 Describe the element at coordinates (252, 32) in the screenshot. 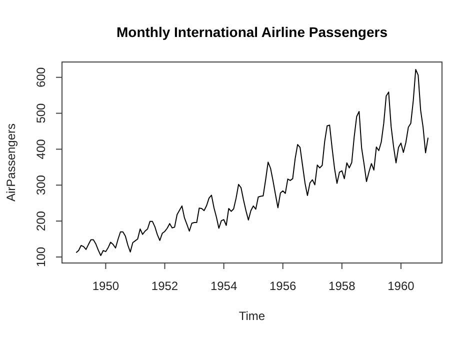

I see `chart-title: Monthly International Airline Passengers` at that location.